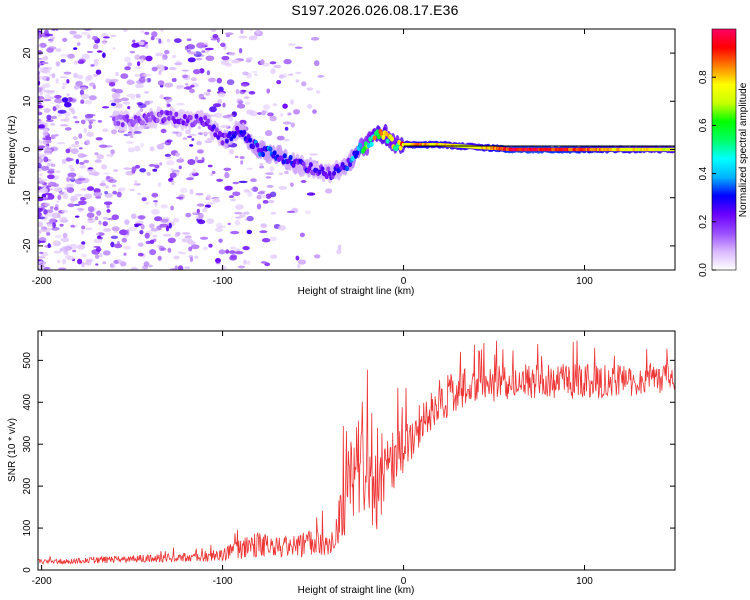  What do you see at coordinates (42, 581) in the screenshot?
I see `x-tick-label: -200` at bounding box center [42, 581].